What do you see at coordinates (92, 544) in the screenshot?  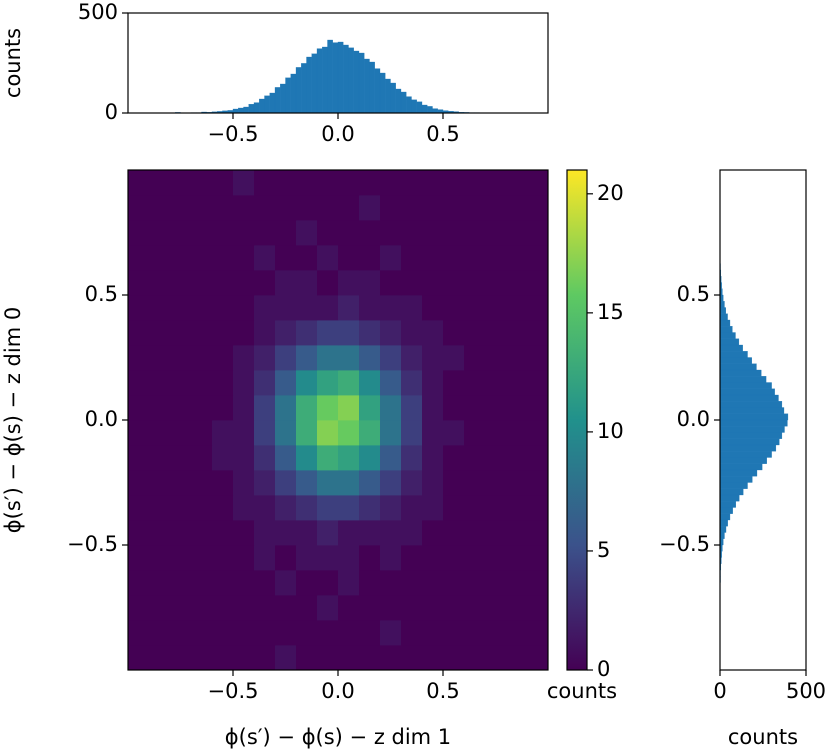 I see `y-tick-label: −0.5` at bounding box center [92, 544].